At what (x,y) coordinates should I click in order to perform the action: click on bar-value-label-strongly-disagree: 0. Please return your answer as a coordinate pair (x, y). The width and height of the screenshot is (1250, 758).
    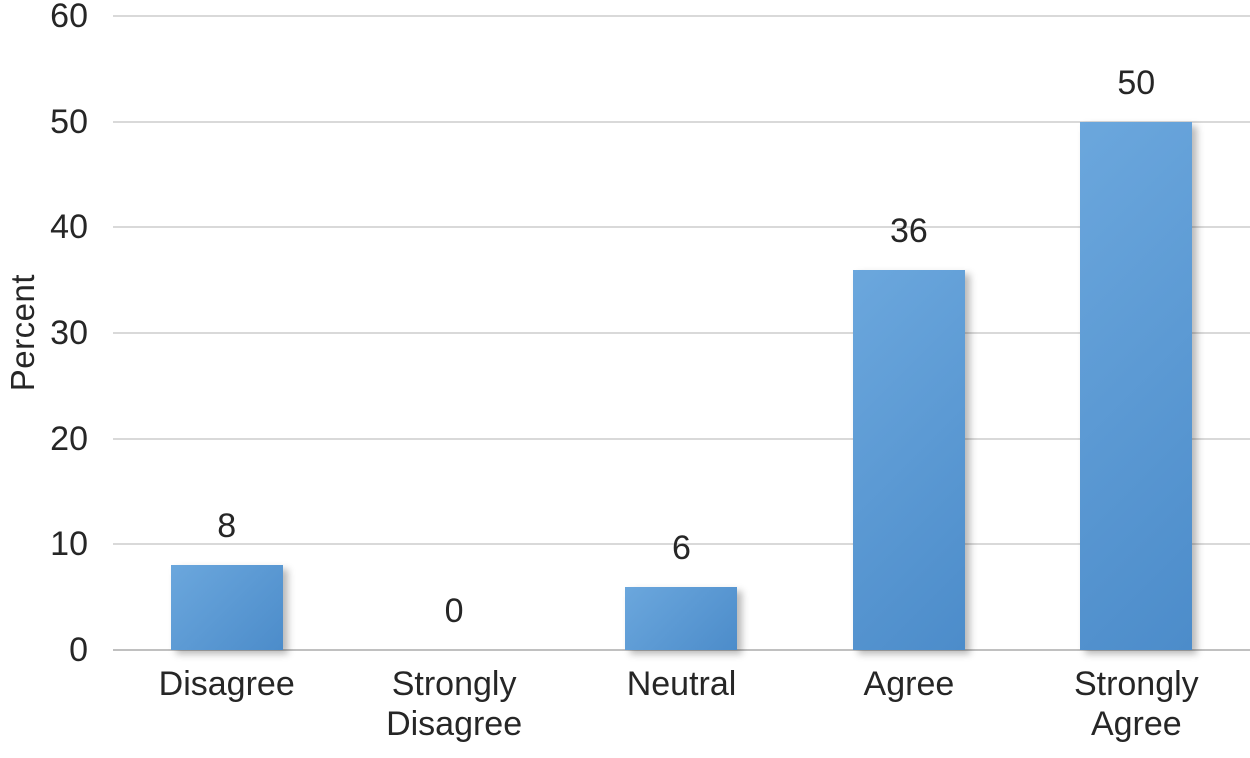
    Looking at the image, I should click on (454, 611).